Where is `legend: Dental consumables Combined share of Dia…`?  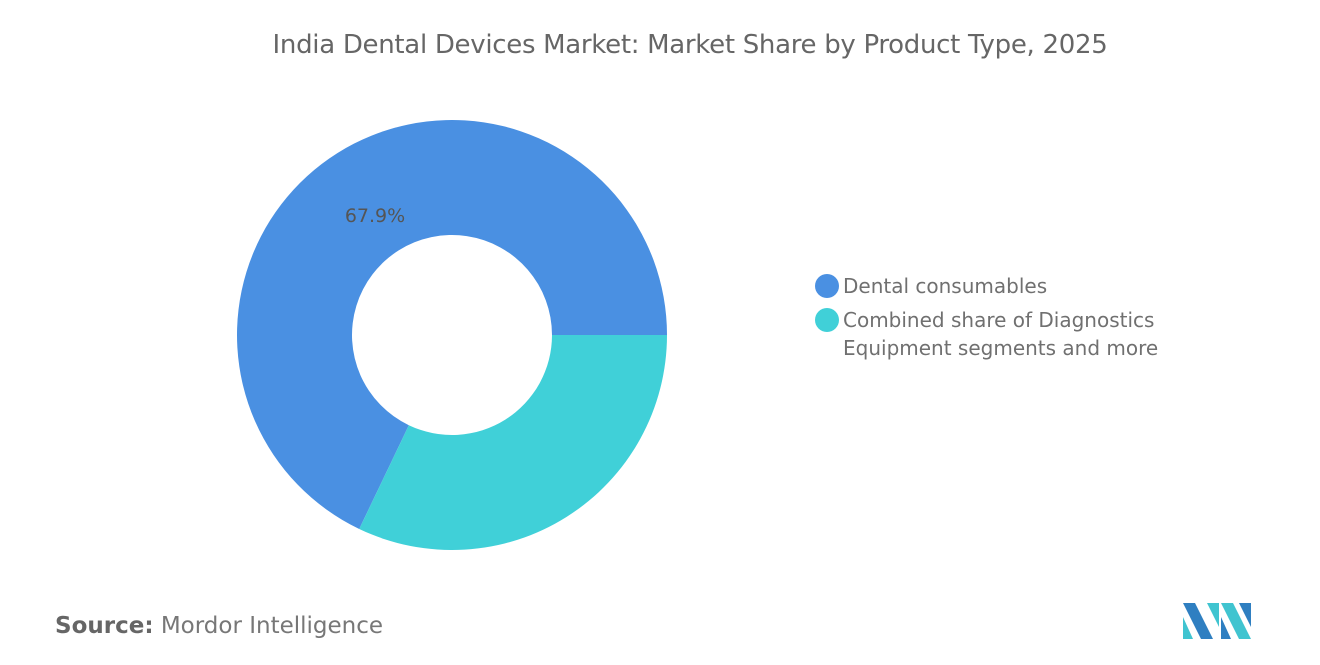
legend: Dental consumables Combined share of Dia… is located at coordinates (994, 320).